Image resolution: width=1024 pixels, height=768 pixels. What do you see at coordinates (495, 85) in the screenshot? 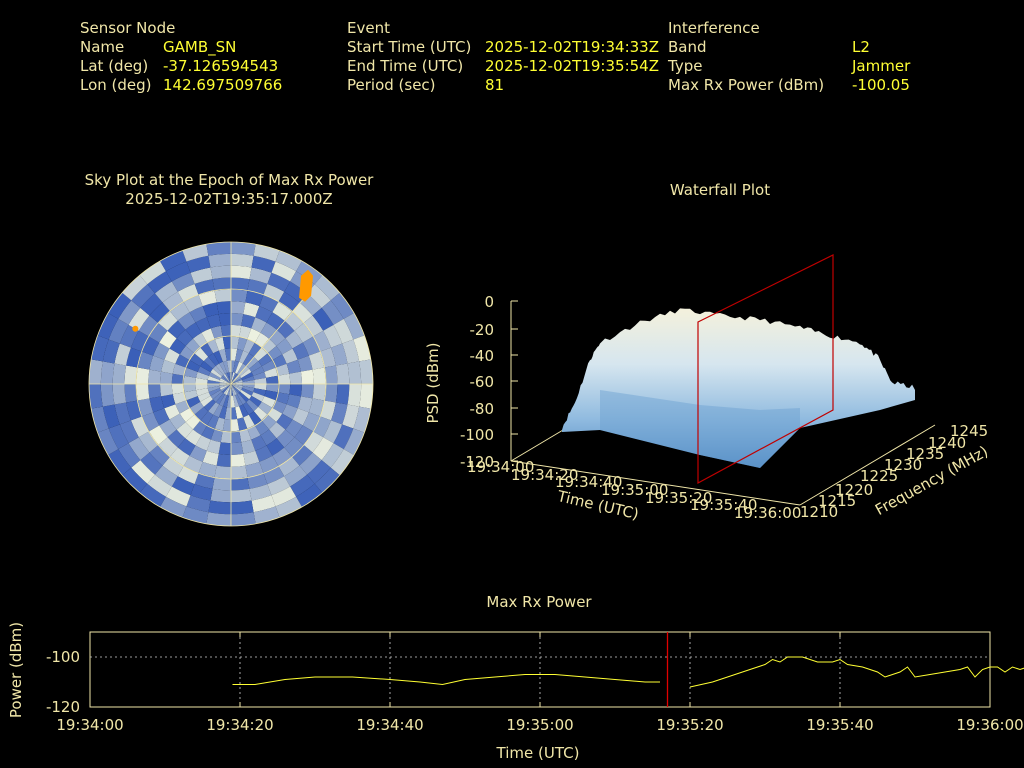
I see `event-period-value: 81` at bounding box center [495, 85].